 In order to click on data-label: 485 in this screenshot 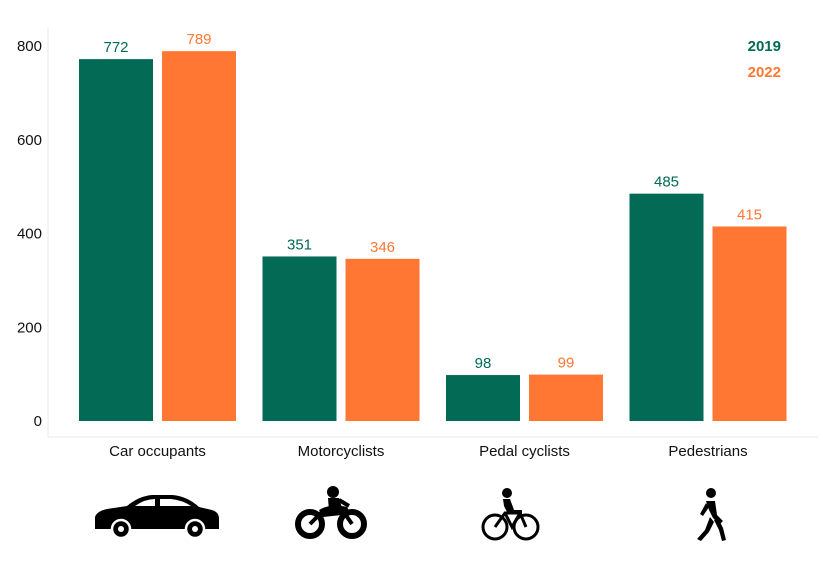, I will do `click(666, 182)`.